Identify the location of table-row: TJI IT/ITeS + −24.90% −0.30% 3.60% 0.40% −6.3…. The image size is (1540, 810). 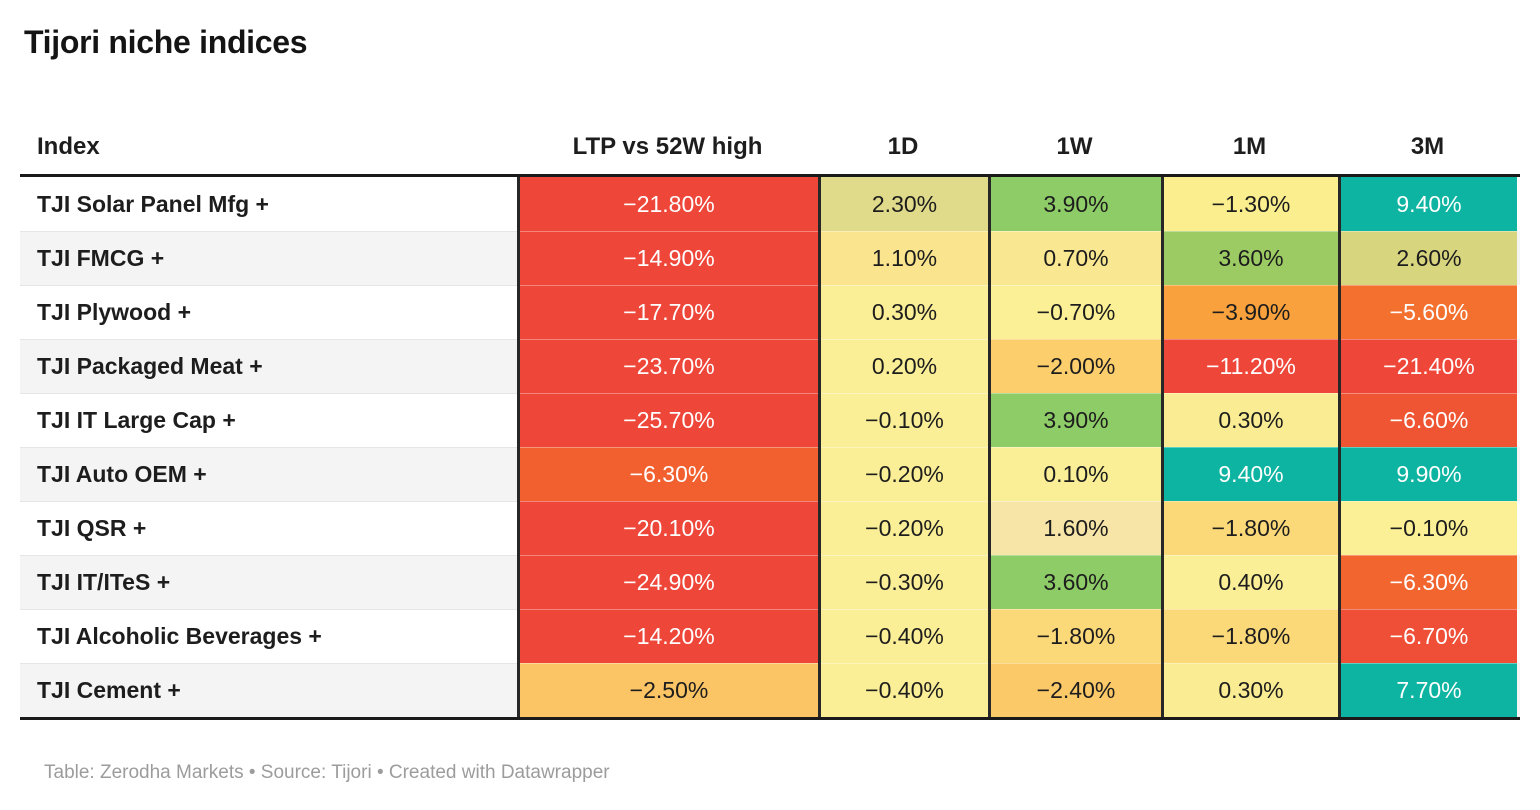
(770, 582).